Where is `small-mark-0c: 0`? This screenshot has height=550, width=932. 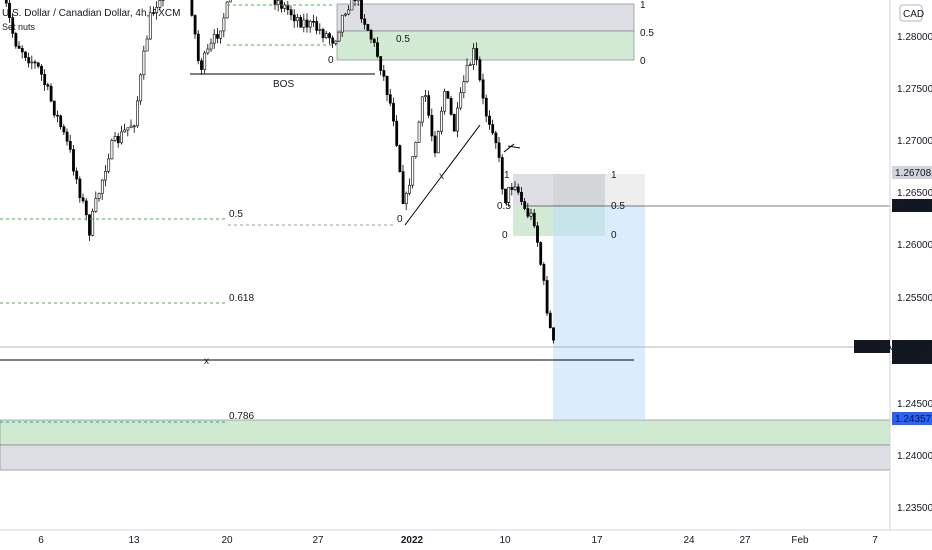
small-mark-0c: 0 is located at coordinates (505, 235).